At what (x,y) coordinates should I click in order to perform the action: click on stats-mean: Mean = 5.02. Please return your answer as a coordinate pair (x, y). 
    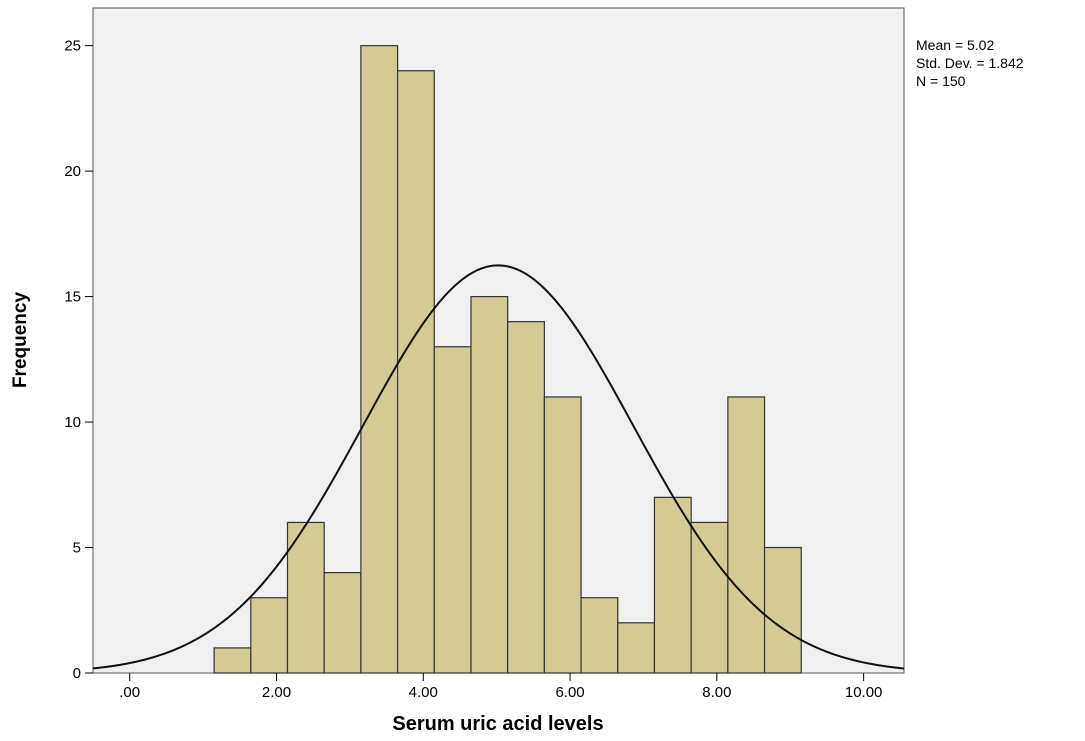
    Looking at the image, I should click on (955, 45).